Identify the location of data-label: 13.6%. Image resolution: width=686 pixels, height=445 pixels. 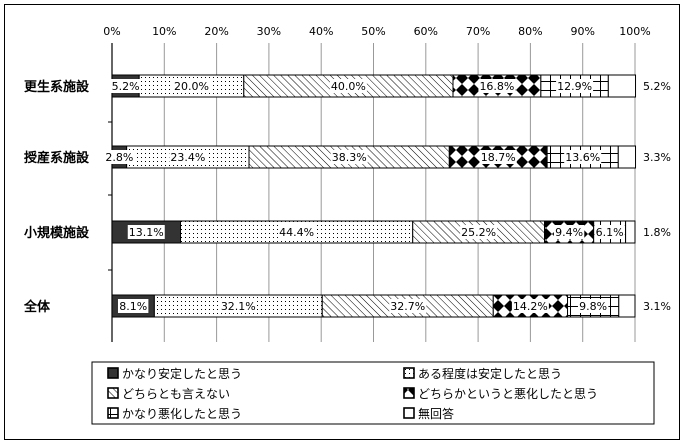
(582, 157).